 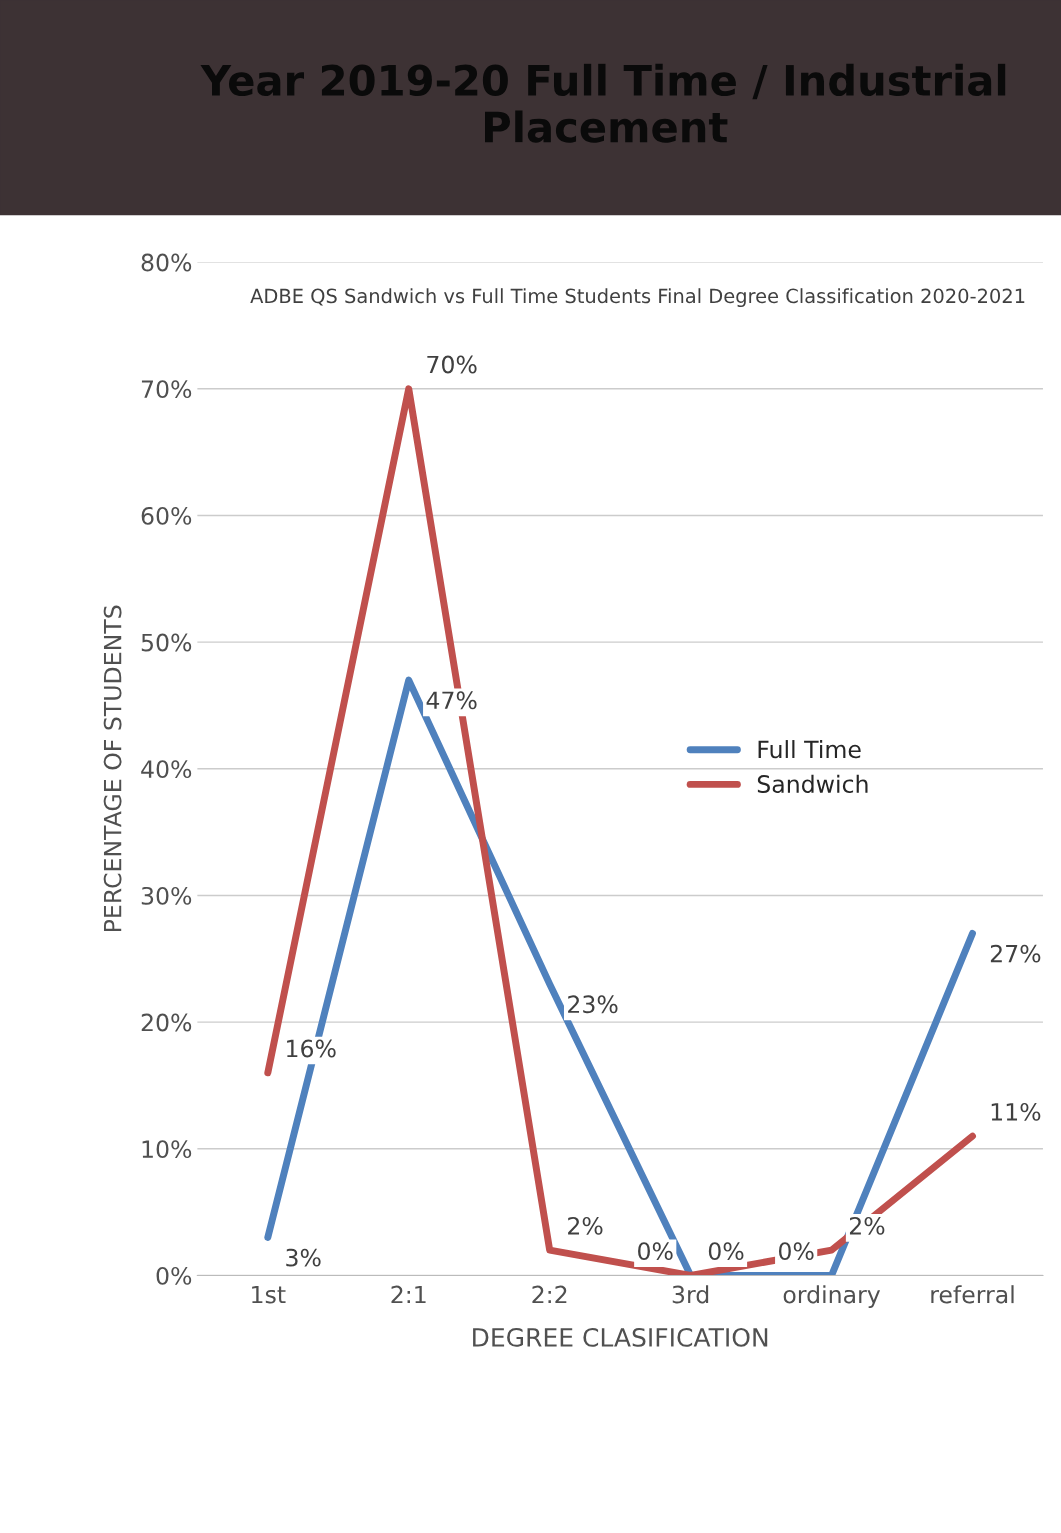 What do you see at coordinates (112, 768) in the screenshot?
I see `y-axis-title: PERCENTAGE OF STUDENTS` at bounding box center [112, 768].